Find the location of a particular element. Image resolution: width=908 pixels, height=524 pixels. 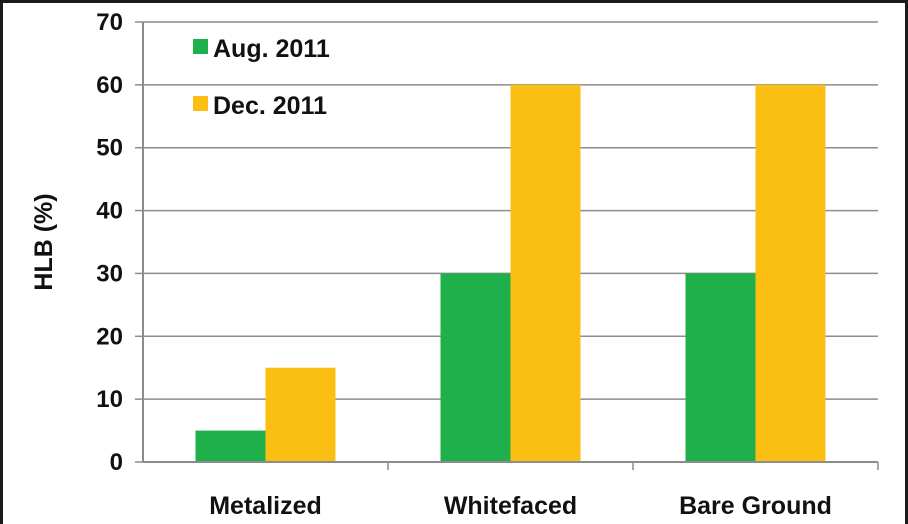

y-tick-label: 30 is located at coordinates (109, 273).